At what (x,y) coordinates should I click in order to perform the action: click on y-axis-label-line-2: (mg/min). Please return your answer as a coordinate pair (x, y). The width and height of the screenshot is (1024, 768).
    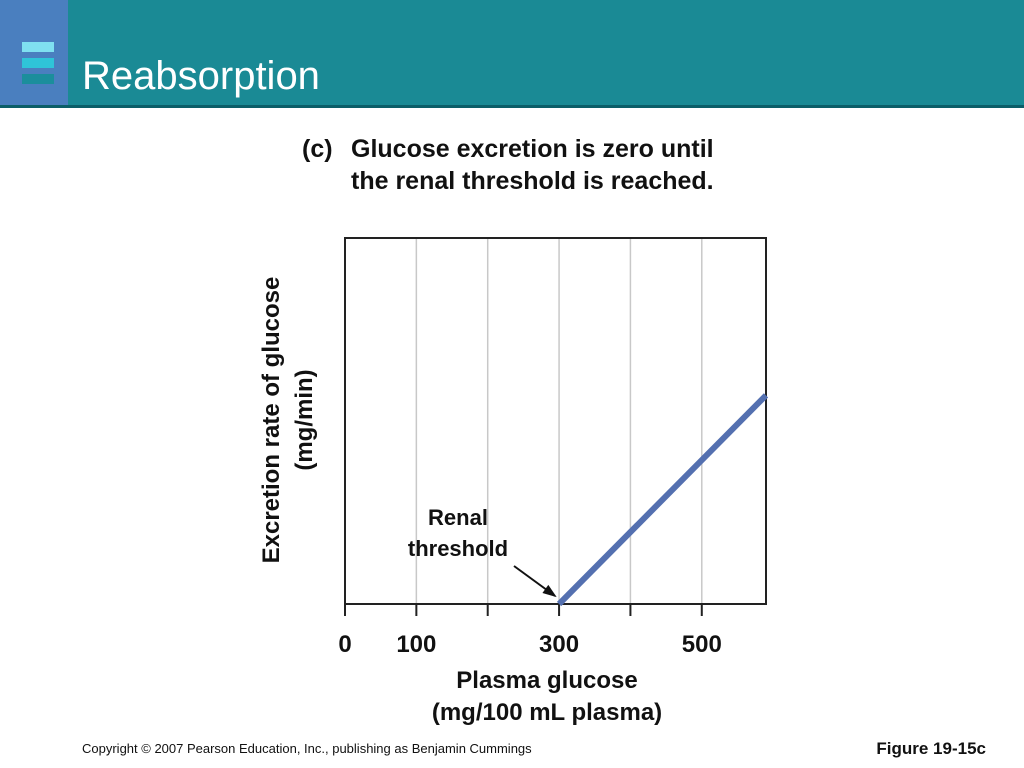
    Looking at the image, I should click on (304, 419).